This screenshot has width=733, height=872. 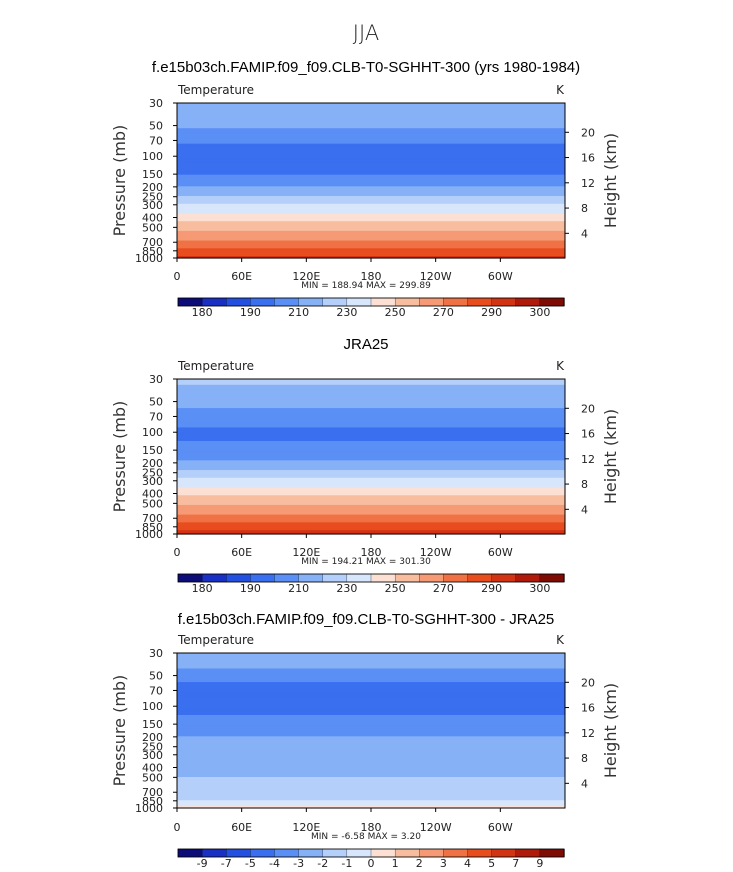 I want to click on colorbar-label: 250, so click(x=395, y=312).